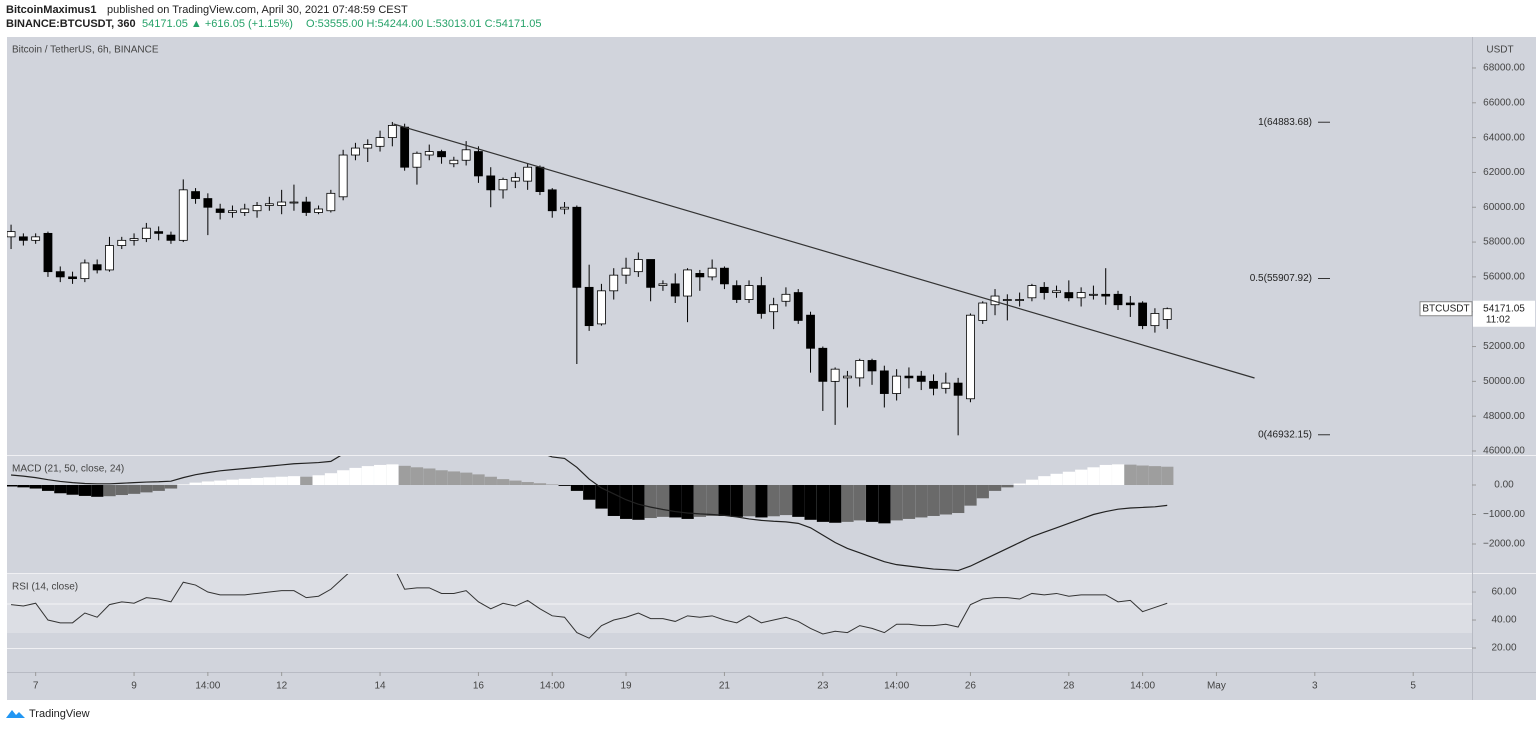 The image size is (1536, 729). Describe the element at coordinates (1503, 648) in the screenshot. I see `y-tick-label: 20.00` at that location.